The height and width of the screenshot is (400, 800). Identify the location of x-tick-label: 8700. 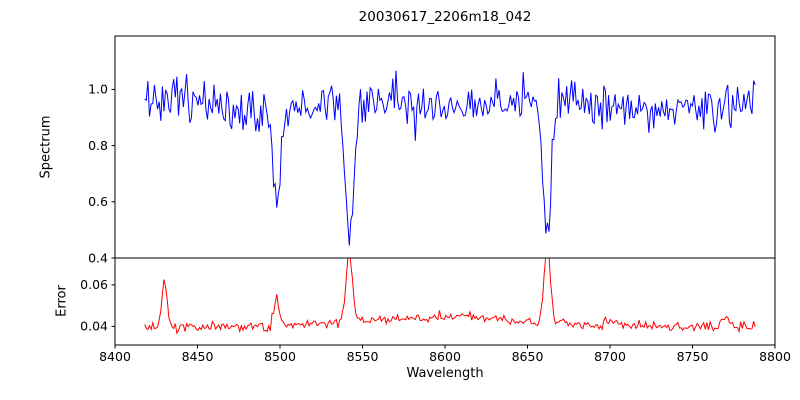
(610, 356).